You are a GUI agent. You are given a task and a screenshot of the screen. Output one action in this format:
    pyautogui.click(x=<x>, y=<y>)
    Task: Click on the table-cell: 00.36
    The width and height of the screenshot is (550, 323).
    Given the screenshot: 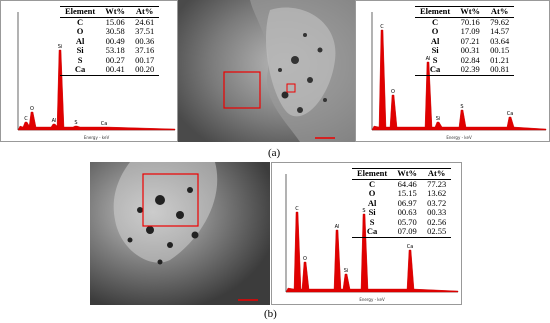 What is the action you would take?
    pyautogui.click(x=145, y=40)
    